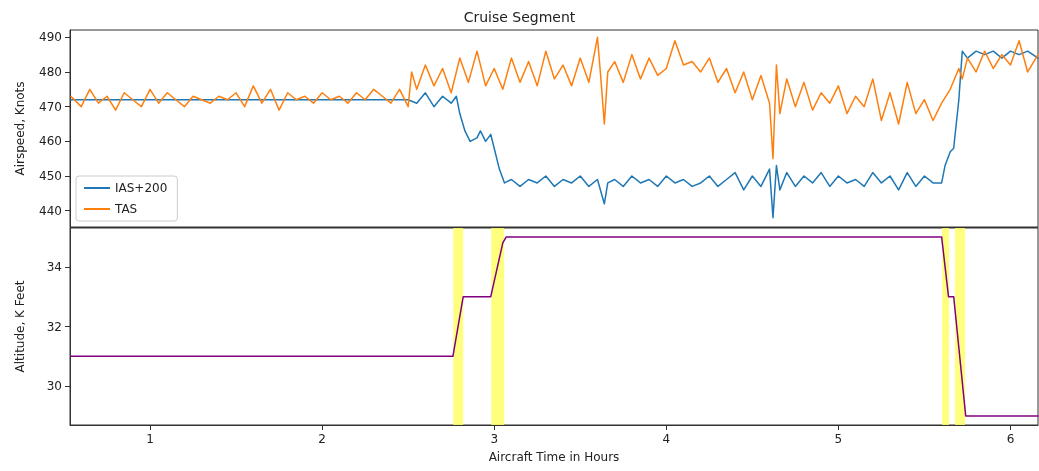  What do you see at coordinates (50, 71) in the screenshot?
I see `y-tick-label: 480` at bounding box center [50, 71].